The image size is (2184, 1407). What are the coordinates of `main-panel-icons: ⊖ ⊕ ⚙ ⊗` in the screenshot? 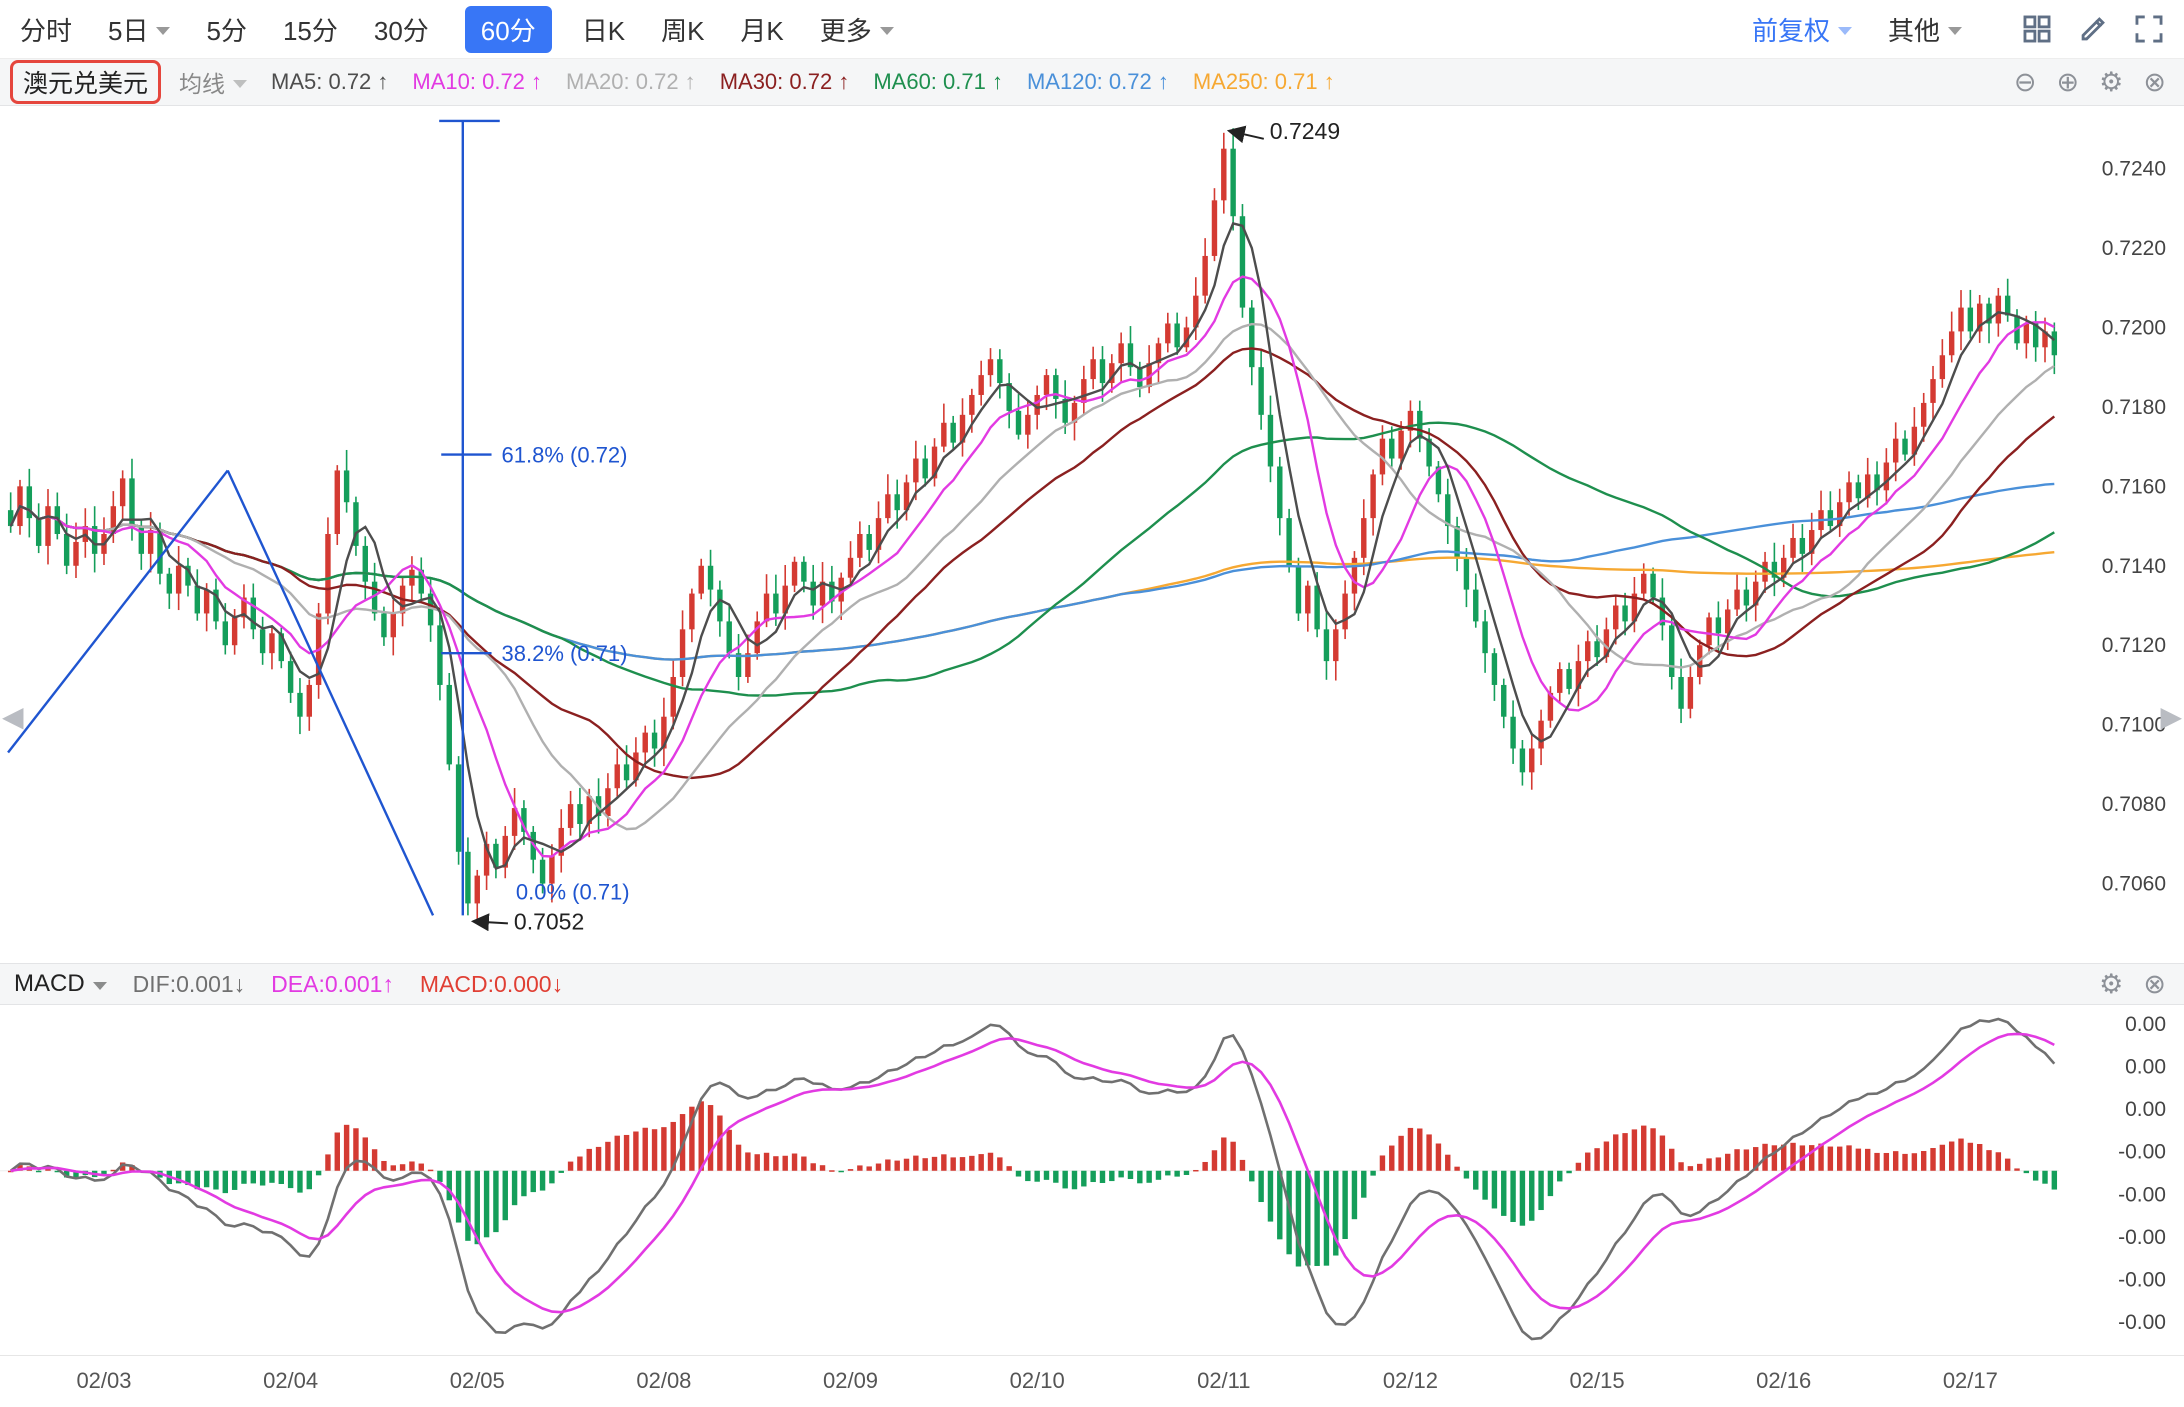 It's located at (2089, 81).